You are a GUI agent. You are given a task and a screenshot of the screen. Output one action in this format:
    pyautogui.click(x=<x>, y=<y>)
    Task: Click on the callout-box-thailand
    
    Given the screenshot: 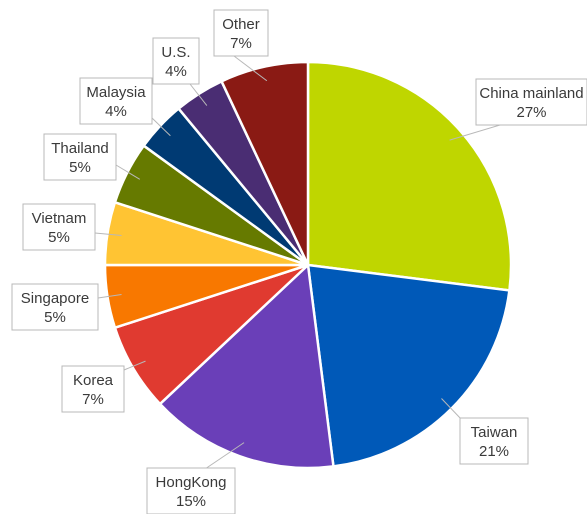 What is the action you would take?
    pyautogui.click(x=80, y=157)
    